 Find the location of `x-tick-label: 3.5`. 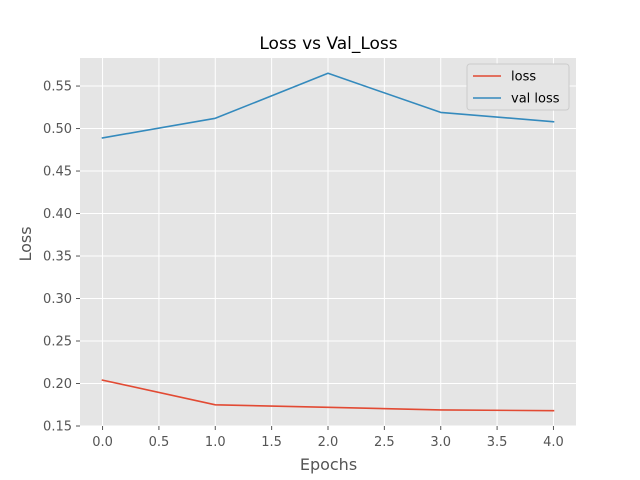

x-tick-label: 3.5 is located at coordinates (497, 442).